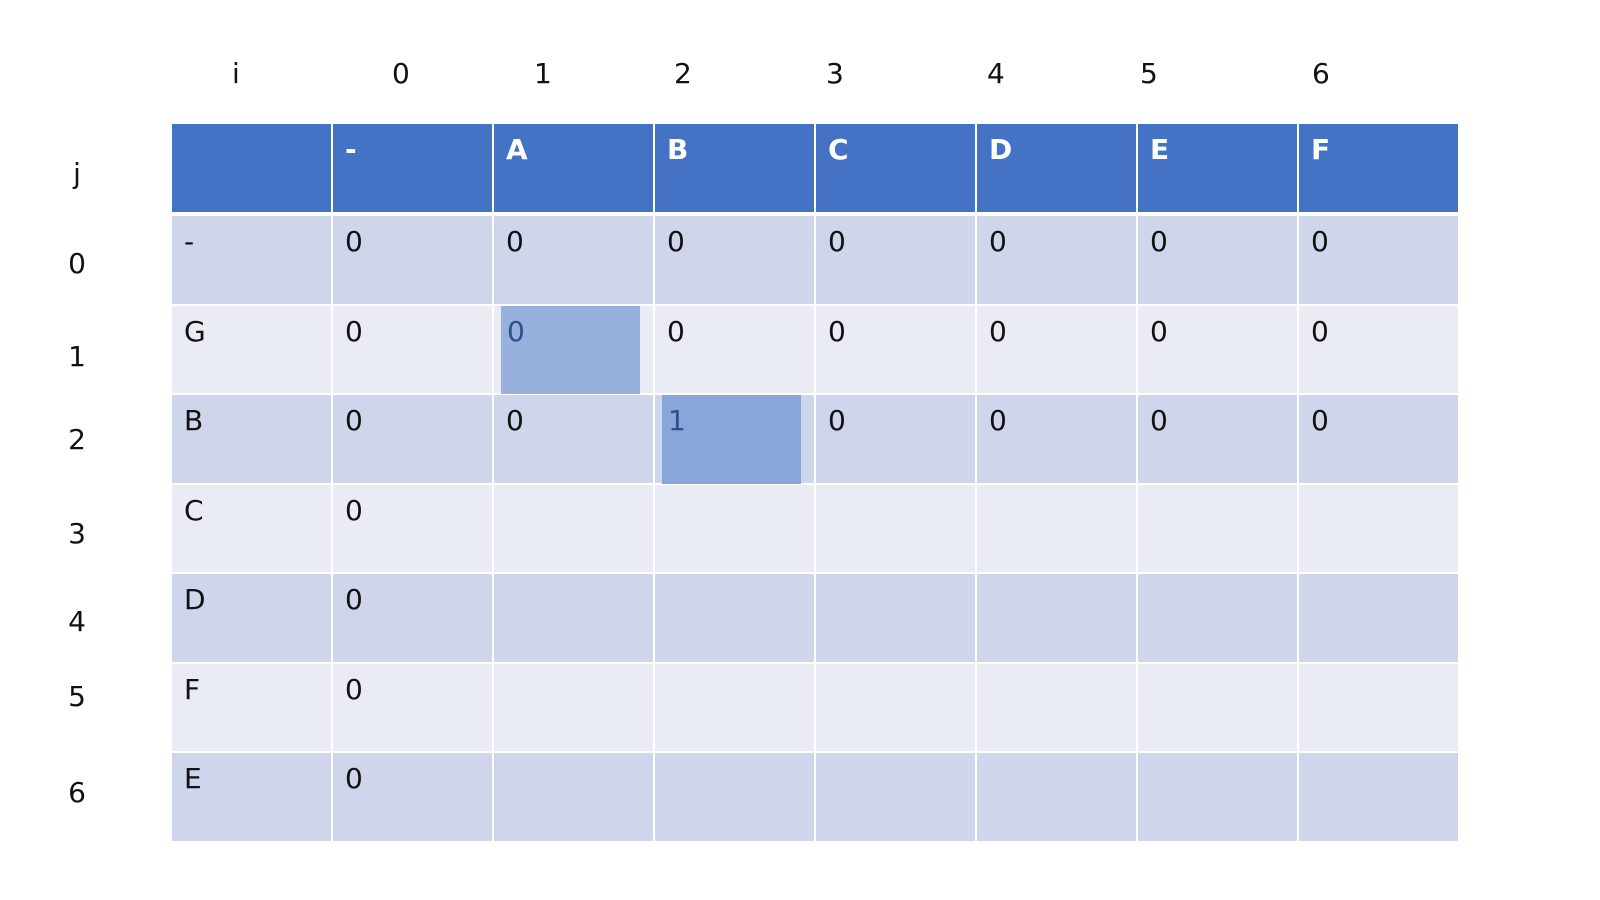 This screenshot has width=1600, height=900. Describe the element at coordinates (77, 173) in the screenshot. I see `j-axis-label: j` at that location.